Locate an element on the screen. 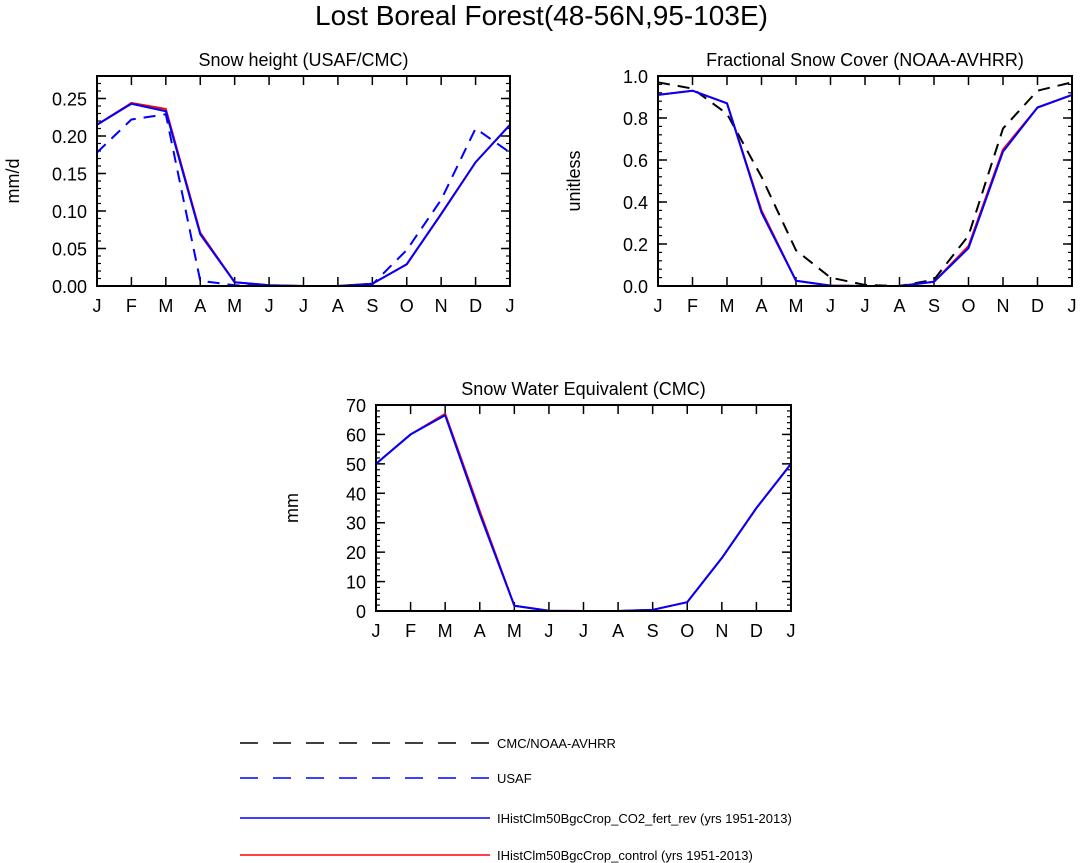 The width and height of the screenshot is (1083, 863). y-tick-label: 40 is located at coordinates (356, 494).